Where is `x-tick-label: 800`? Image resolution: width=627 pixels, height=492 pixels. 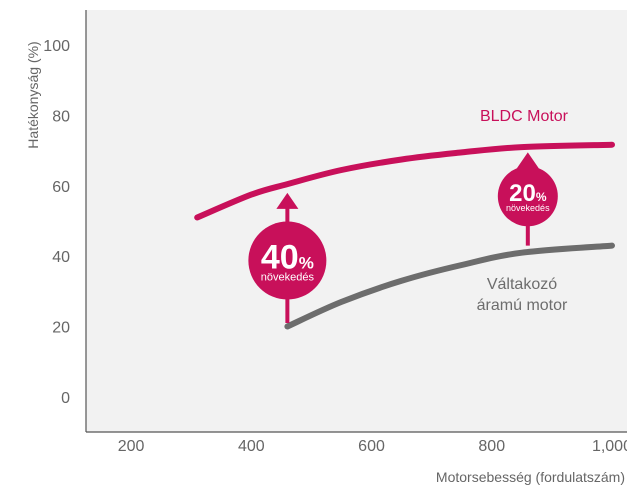 x-tick-label: 800 is located at coordinates (491, 446).